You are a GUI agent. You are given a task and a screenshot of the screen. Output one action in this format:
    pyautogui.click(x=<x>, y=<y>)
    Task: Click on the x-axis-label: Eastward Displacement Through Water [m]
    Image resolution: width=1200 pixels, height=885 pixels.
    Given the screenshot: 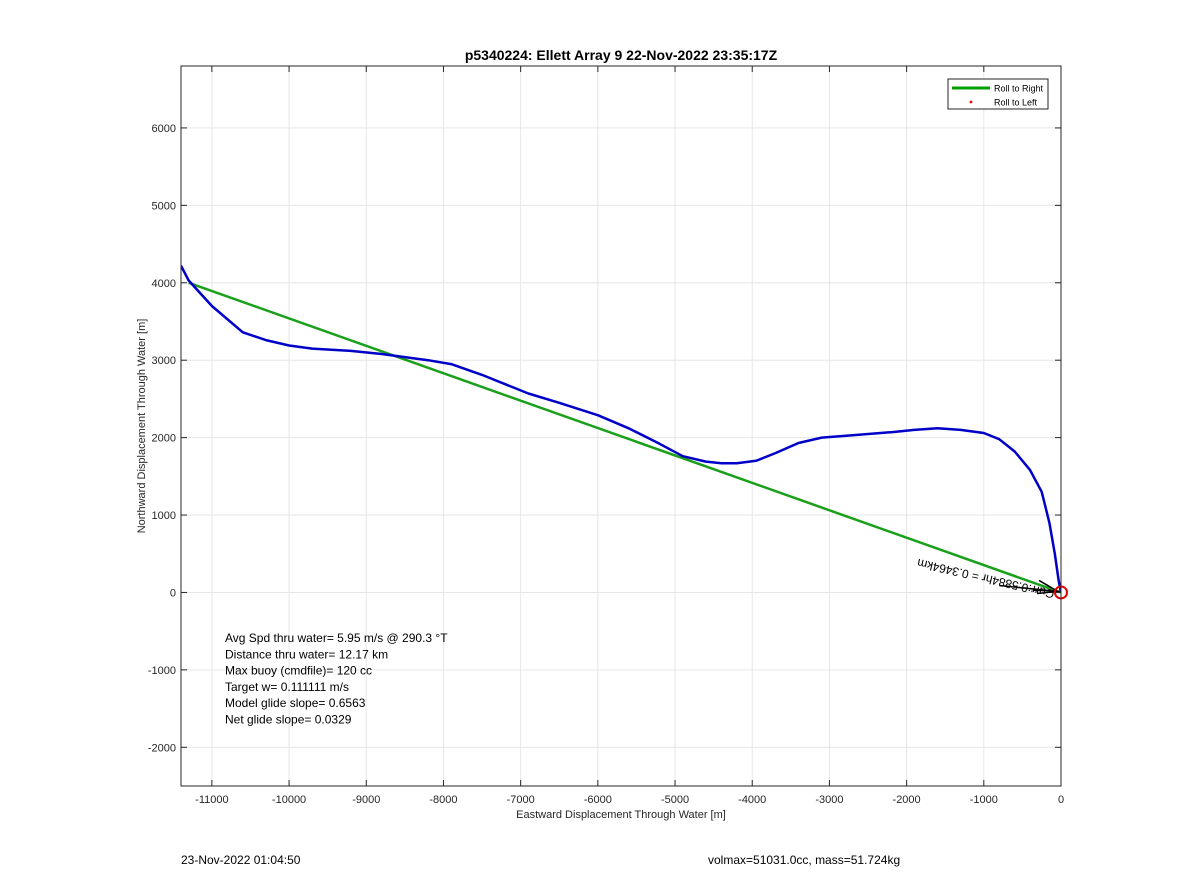 What is the action you would take?
    pyautogui.click(x=621, y=815)
    